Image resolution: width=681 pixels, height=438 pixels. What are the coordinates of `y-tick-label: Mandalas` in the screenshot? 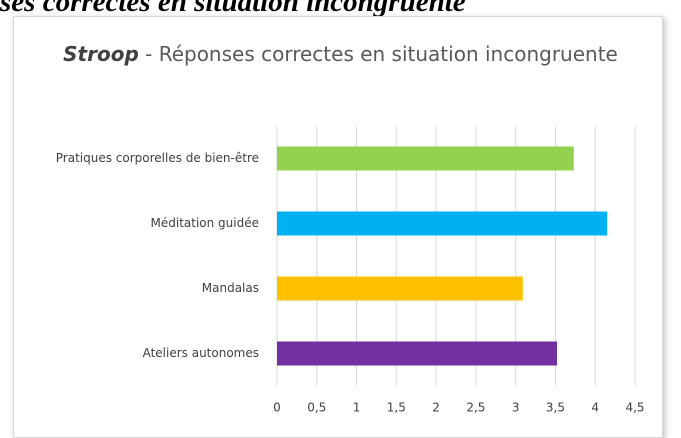 It's located at (230, 288).